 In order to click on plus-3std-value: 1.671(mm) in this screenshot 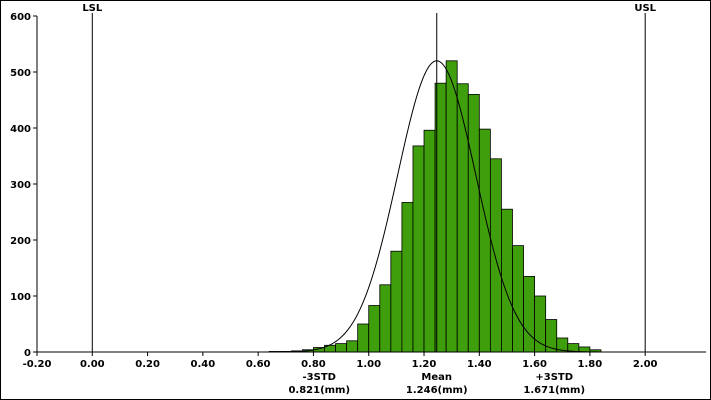, I will do `click(554, 390)`.